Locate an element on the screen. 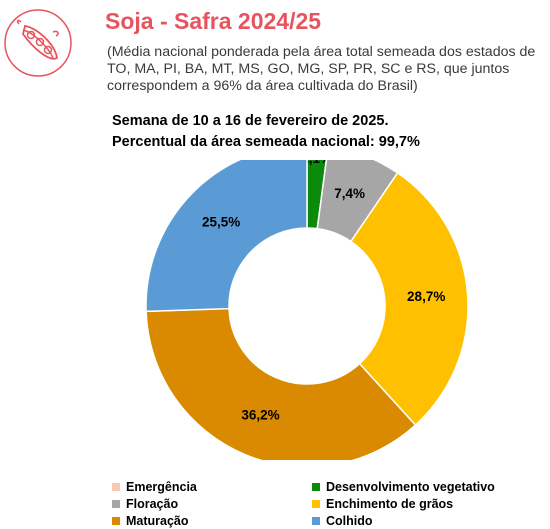 The image size is (550, 529). legend-item-2: Floração is located at coordinates (212, 504).